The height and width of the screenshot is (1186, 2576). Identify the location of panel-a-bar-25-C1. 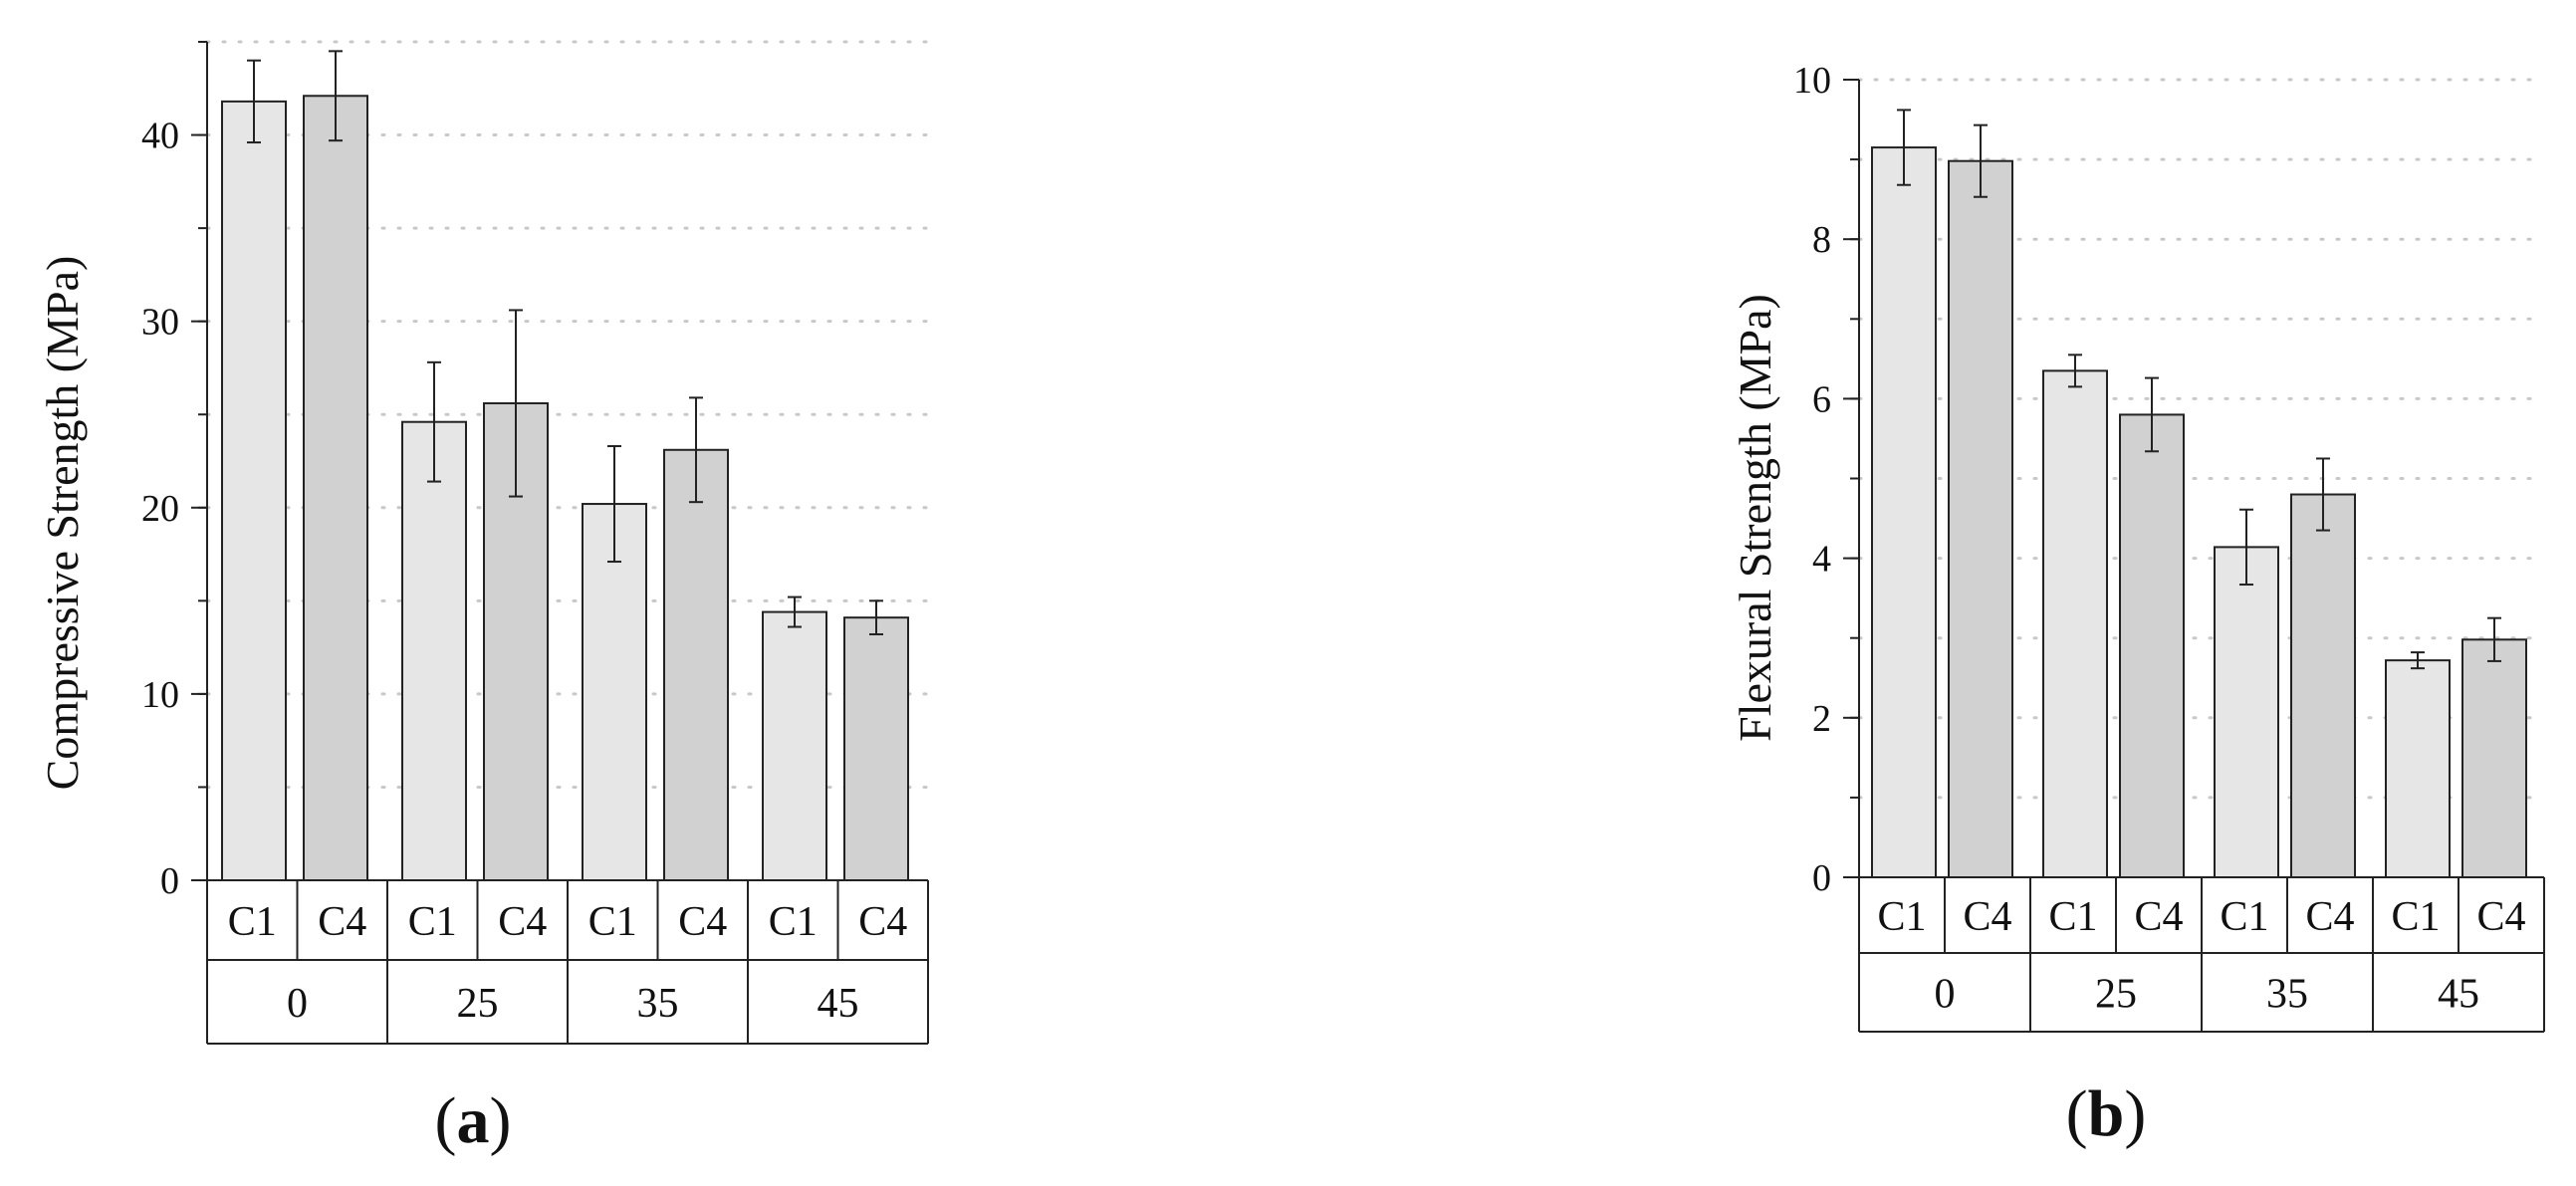
(434, 651).